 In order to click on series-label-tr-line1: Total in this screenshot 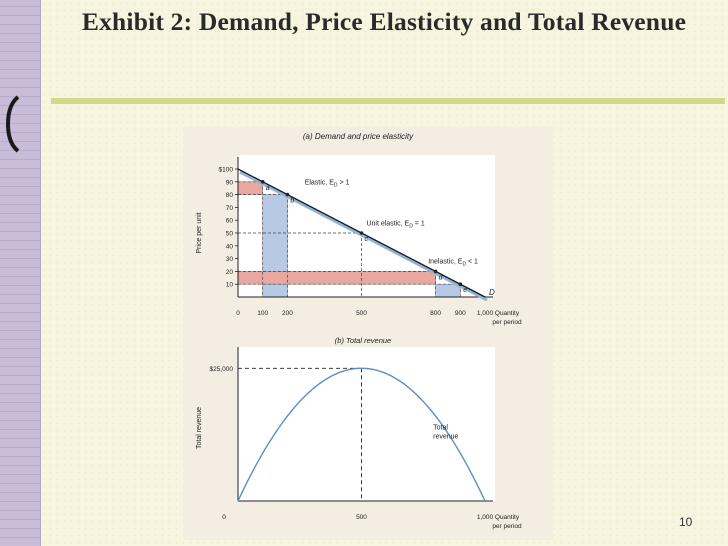, I will do `click(440, 427)`.